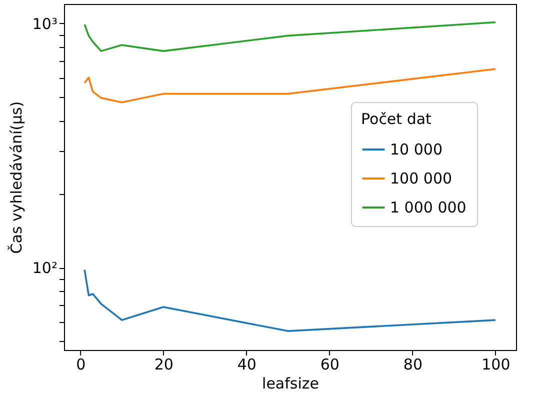 This screenshot has width=543, height=403. What do you see at coordinates (416, 149) in the screenshot?
I see `legend-label: 10 000` at bounding box center [416, 149].